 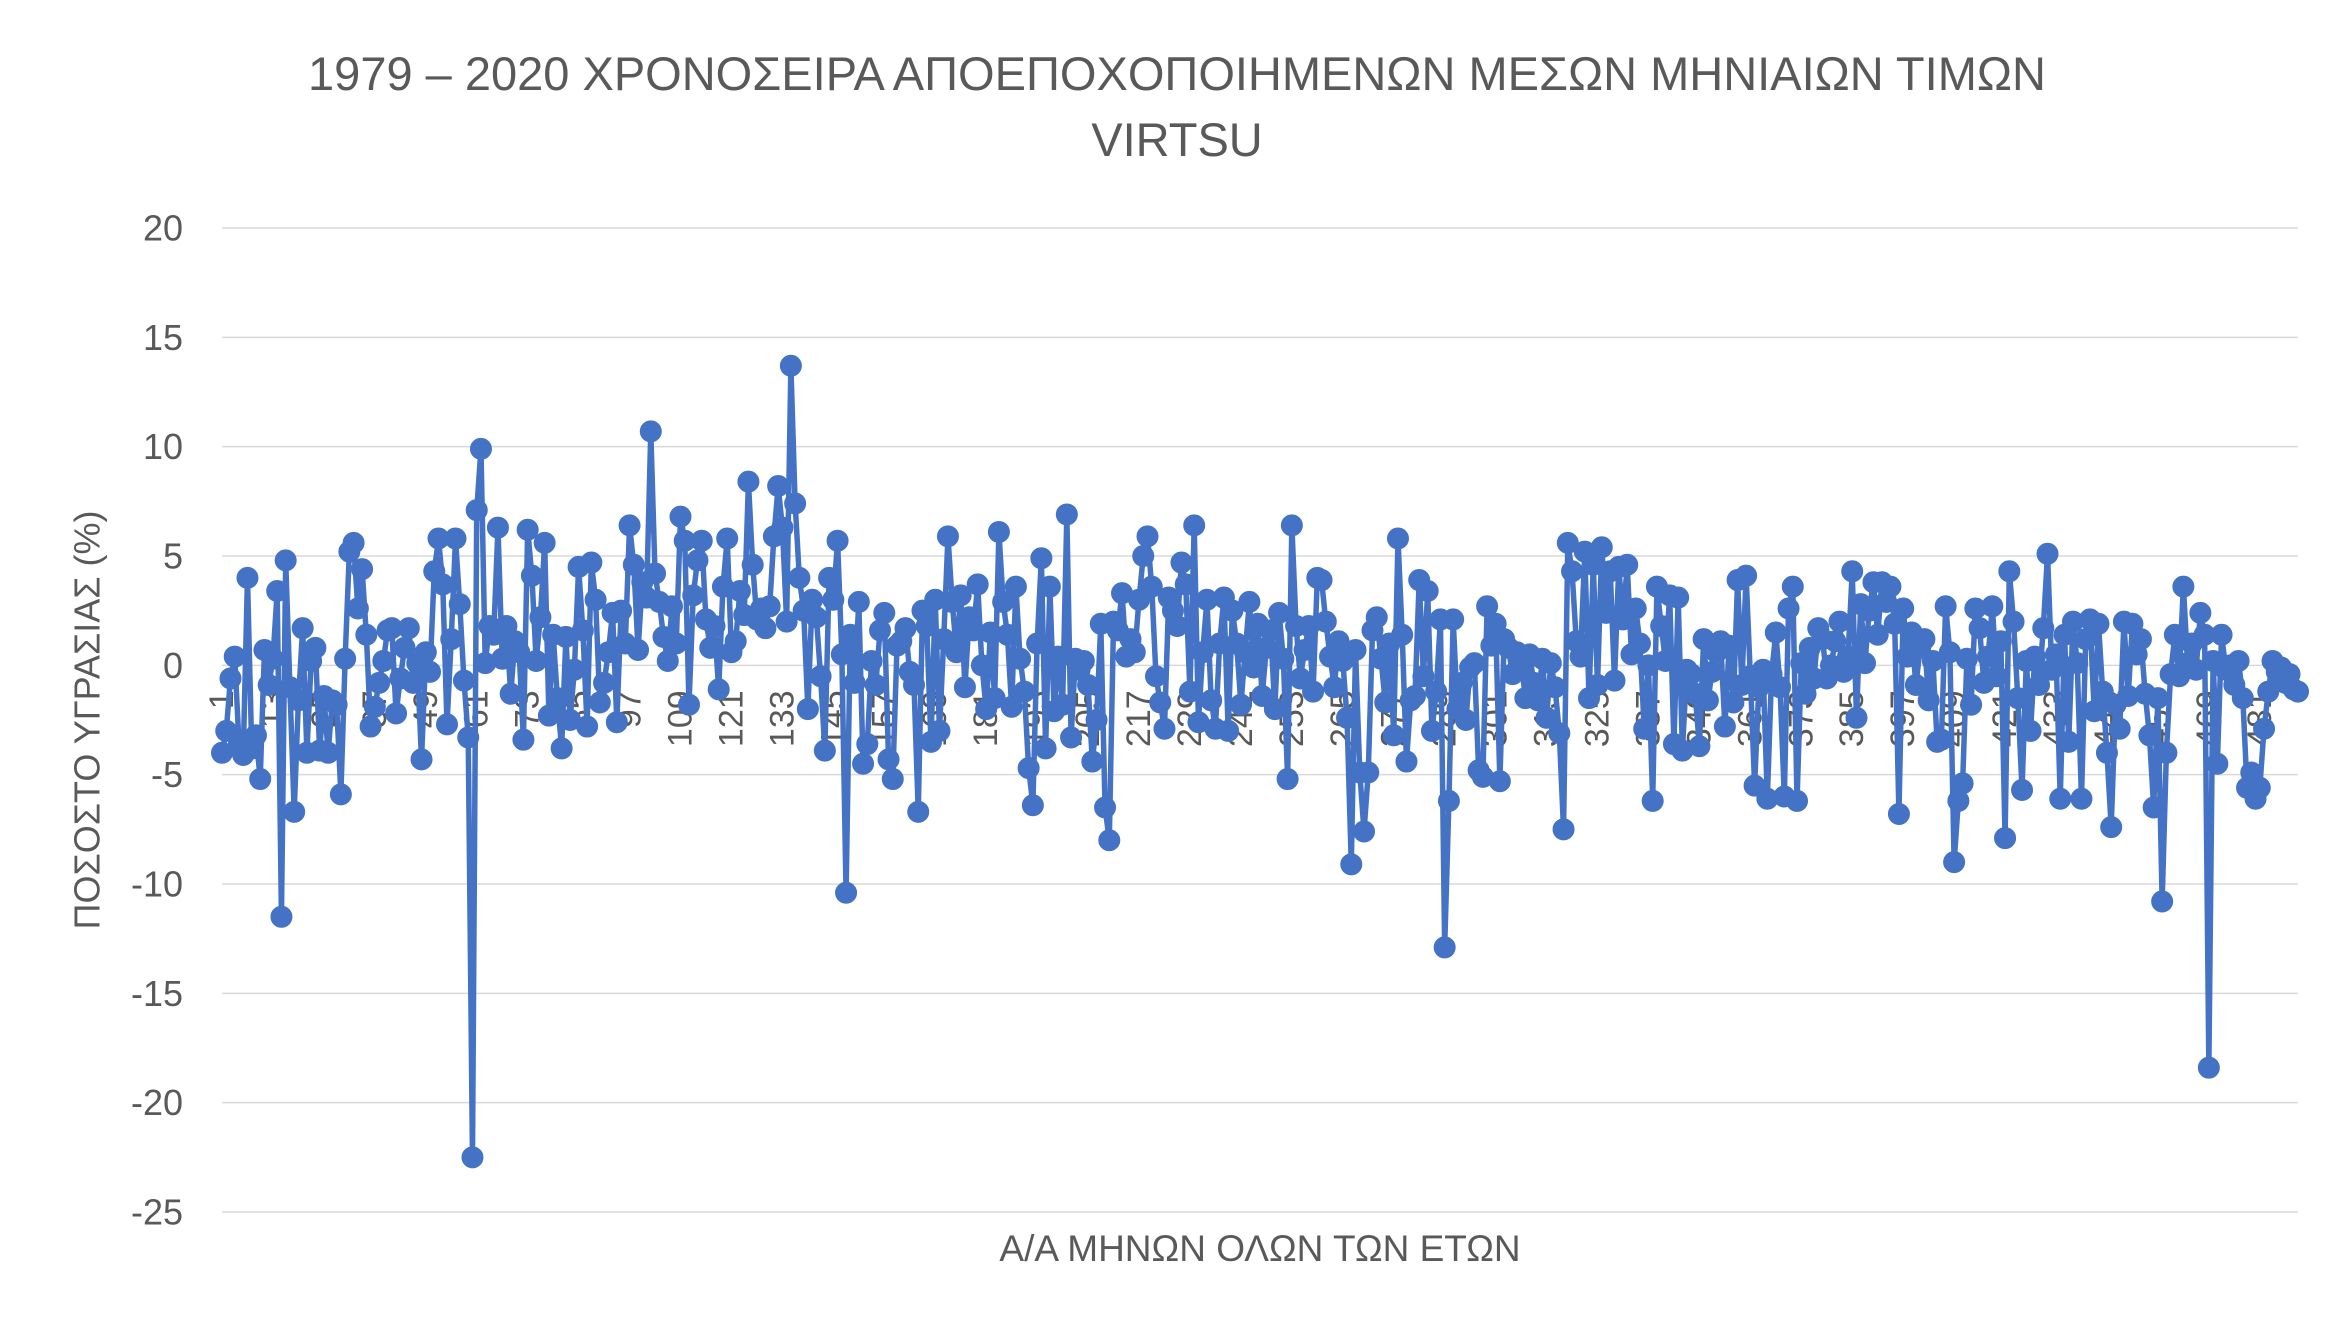 I want to click on y-tick-label: 0, so click(x=173, y=665).